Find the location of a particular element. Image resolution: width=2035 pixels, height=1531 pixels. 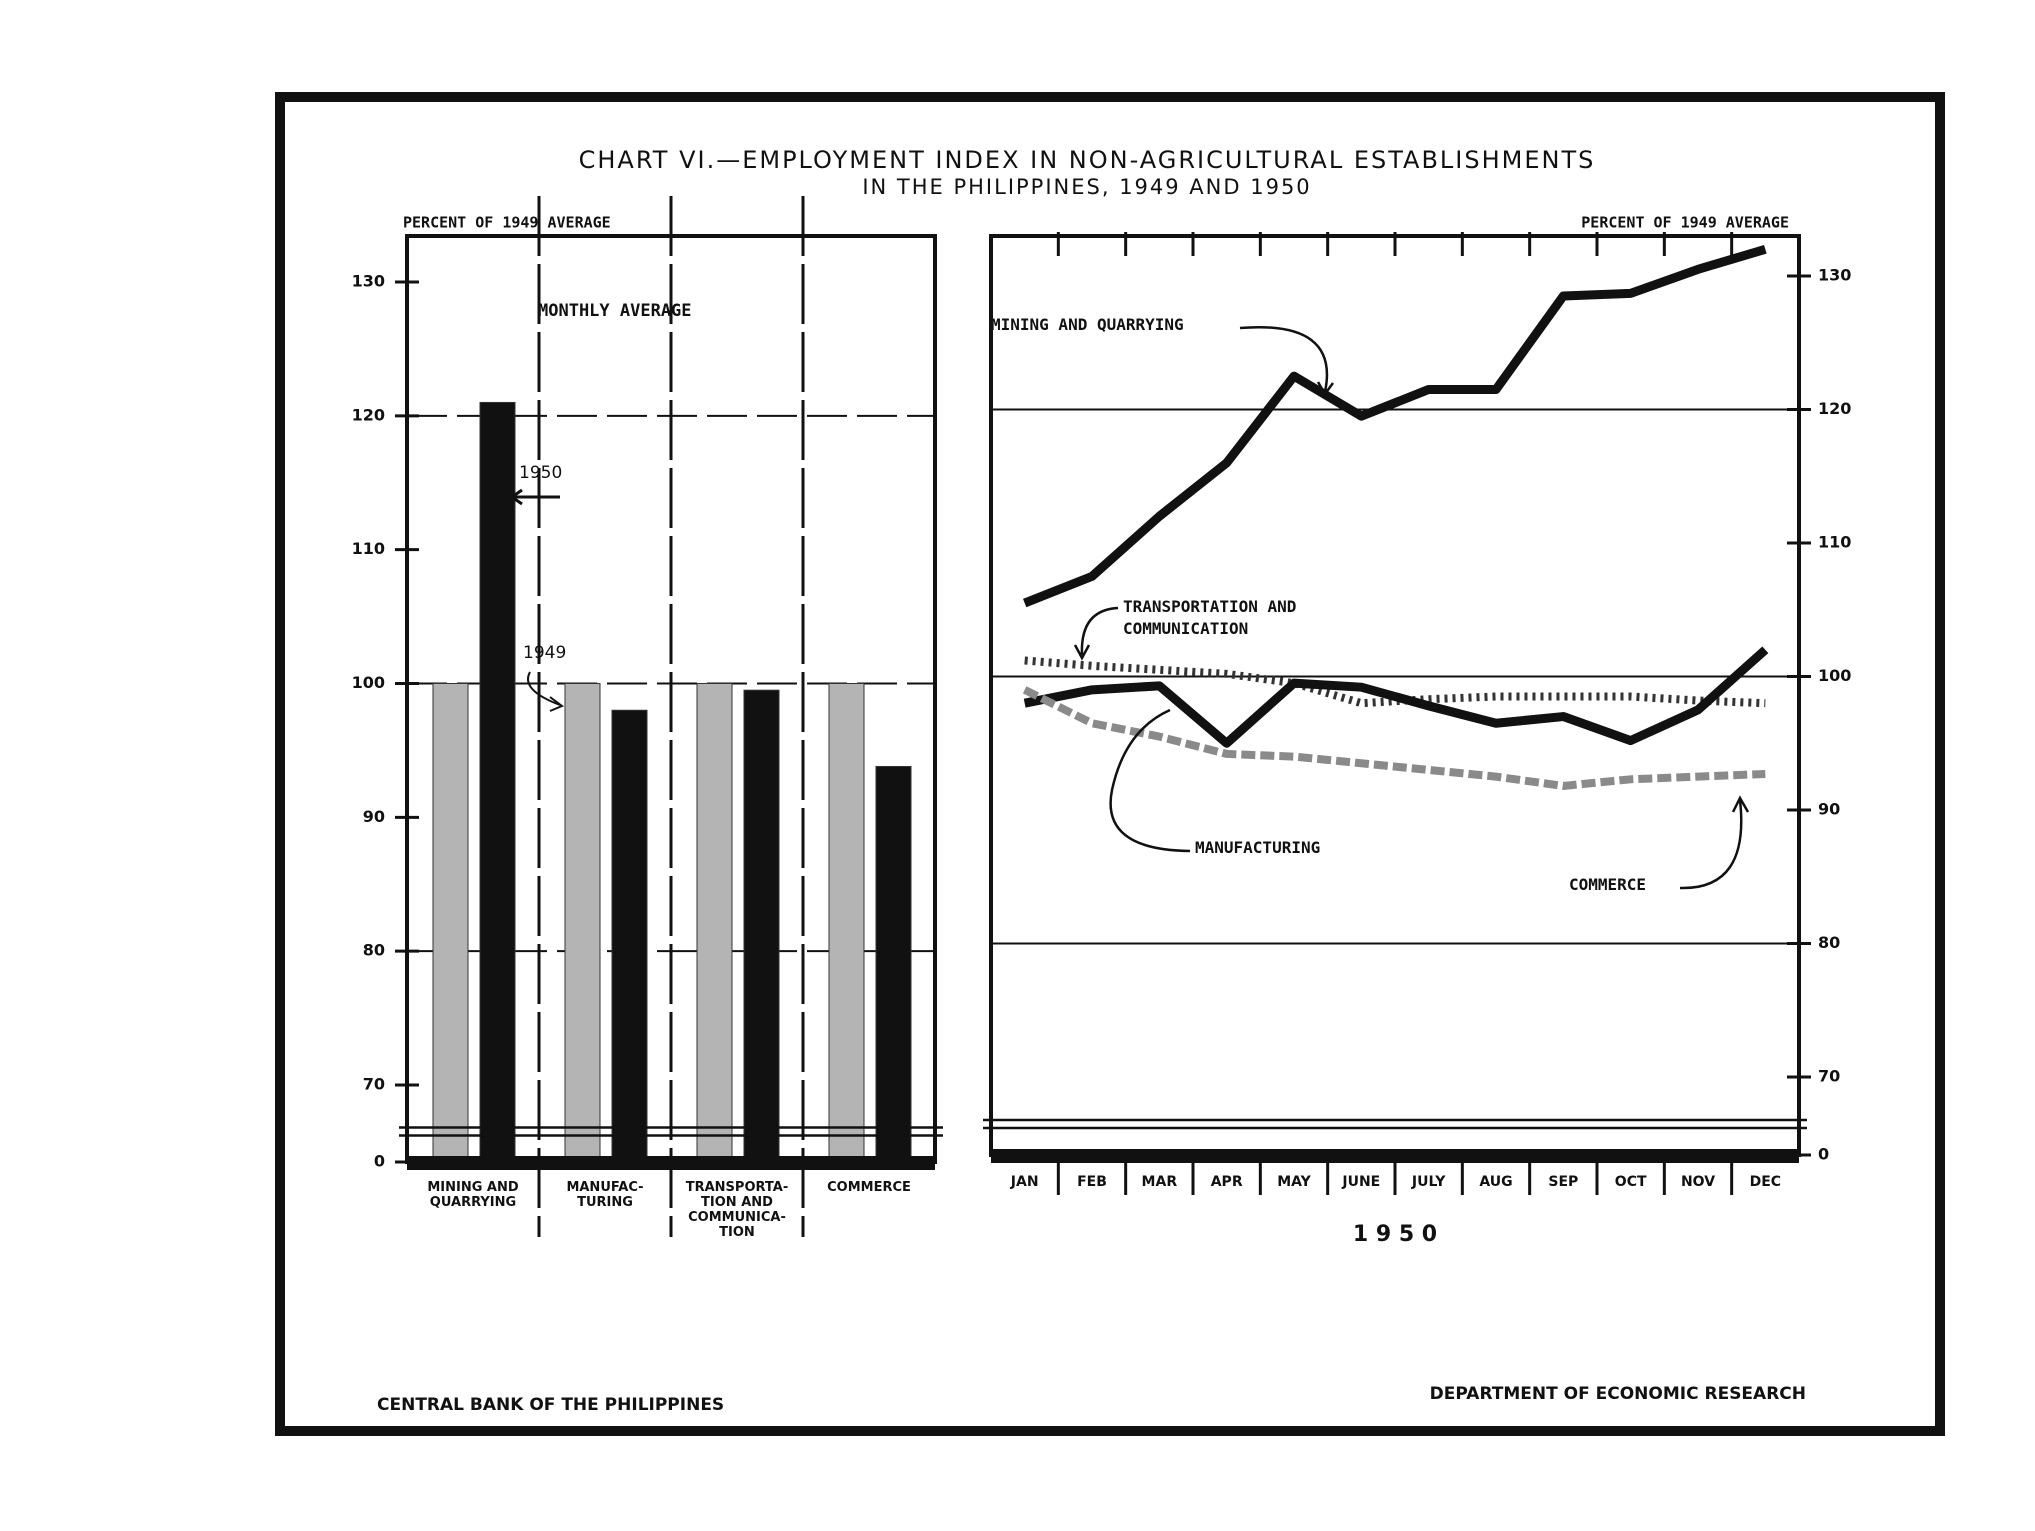

title-line: IN THE PHILIPPINES, 1949 AND 1950 is located at coordinates (1086, 187).